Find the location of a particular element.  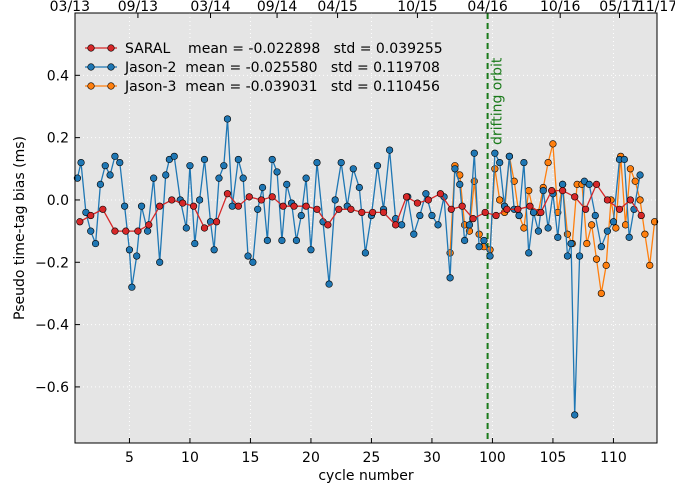

top-tick-label: 04/15 is located at coordinates (337, 7).